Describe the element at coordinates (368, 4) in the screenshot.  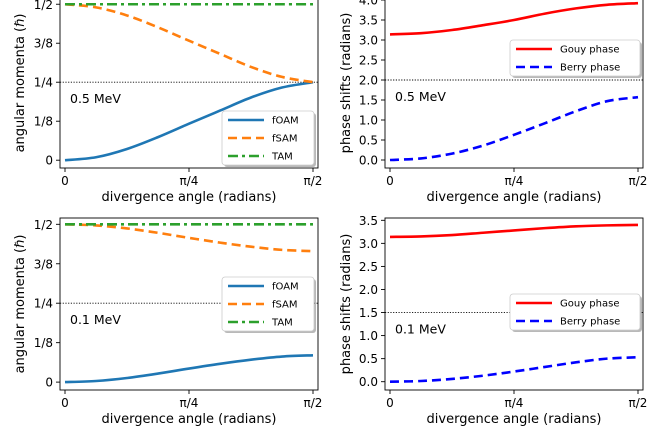
I see `y-tick-label: 4.0` at that location.